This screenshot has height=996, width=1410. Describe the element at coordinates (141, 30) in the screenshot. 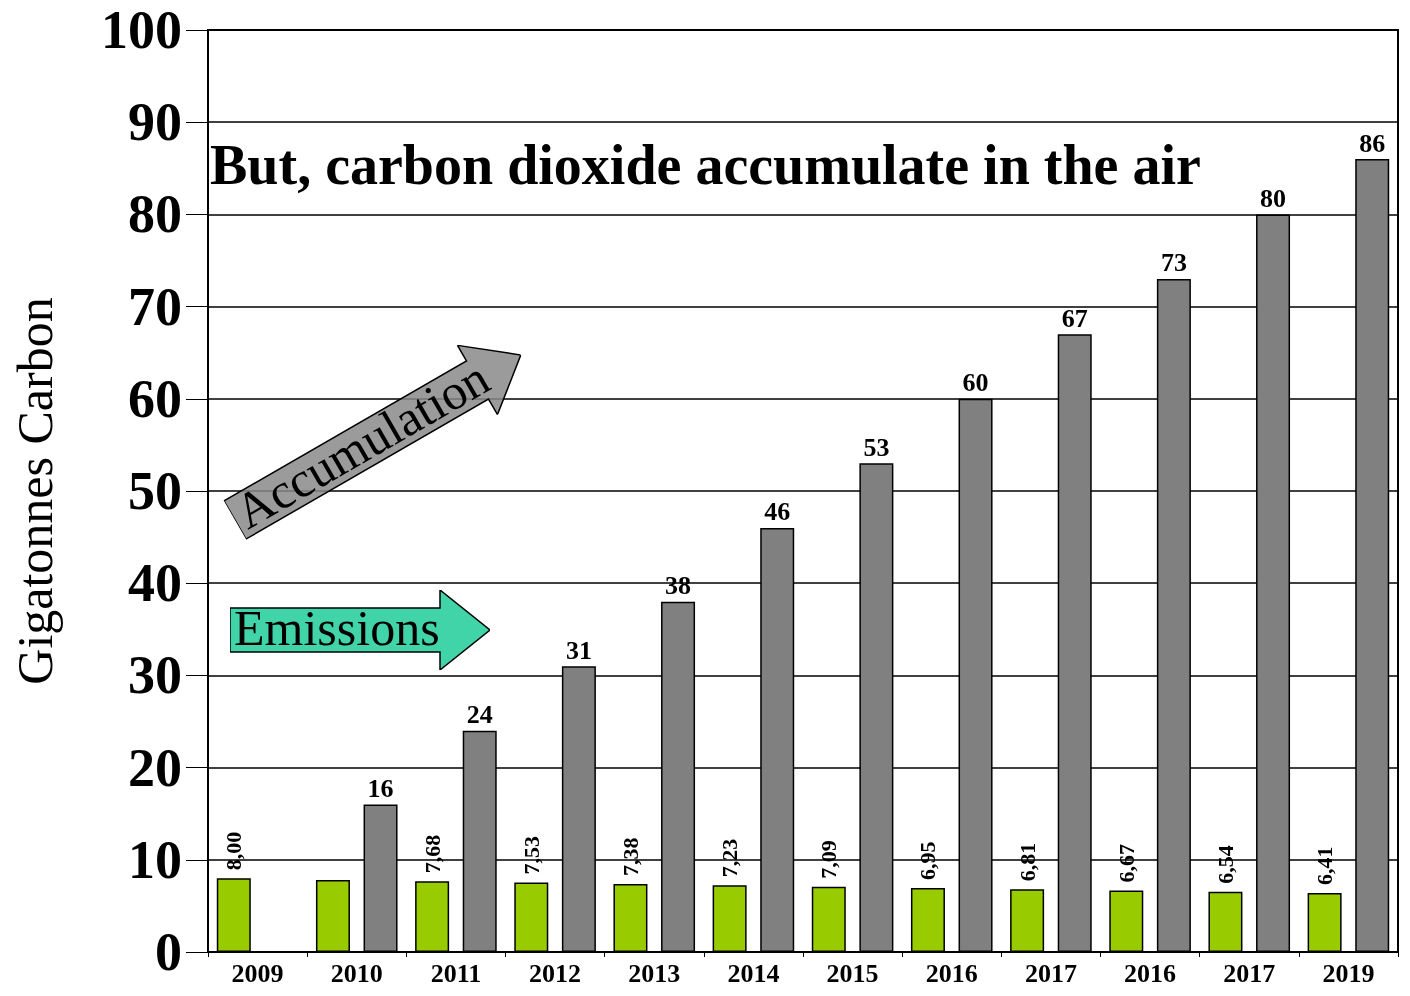

I see `y-tick-label: 100` at that location.